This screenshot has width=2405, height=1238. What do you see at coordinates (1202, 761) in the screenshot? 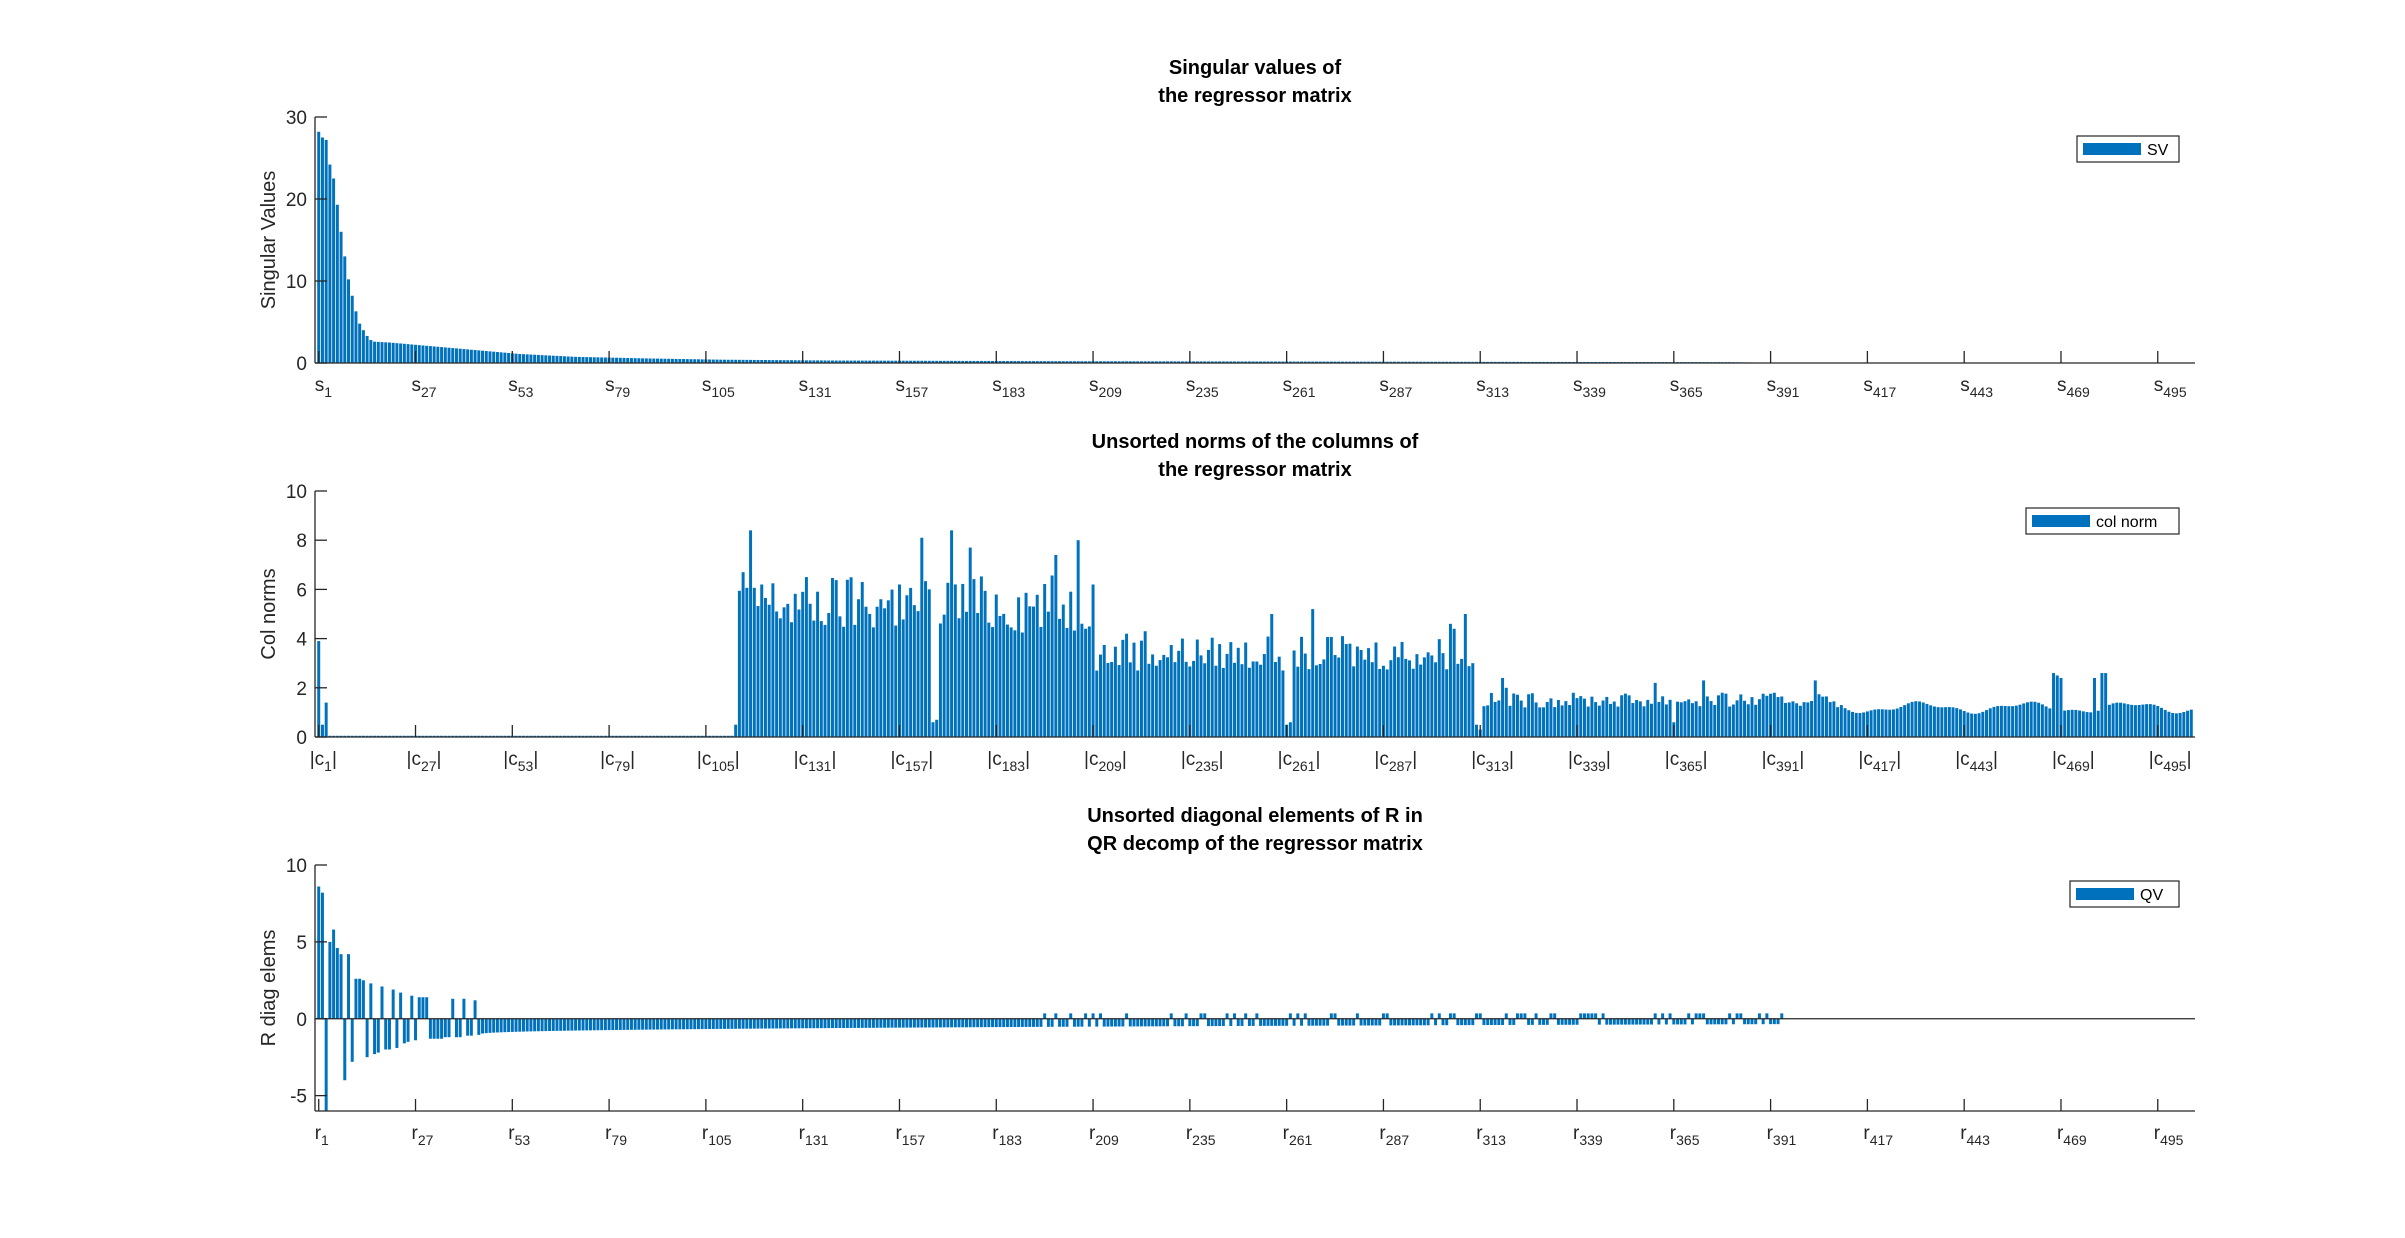
I see `x-tick-label: |c235|` at bounding box center [1202, 761].